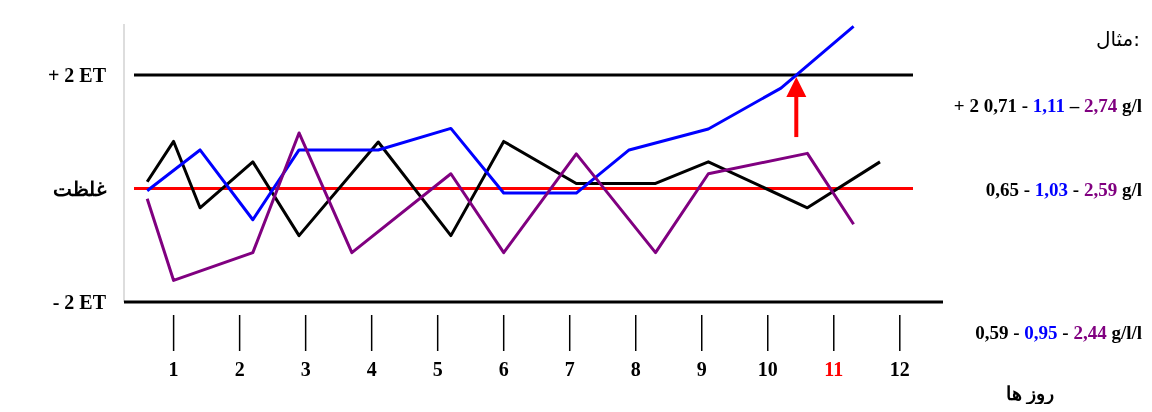 The image size is (1152, 412). I want to click on x-tick-label: 4, so click(371, 369).